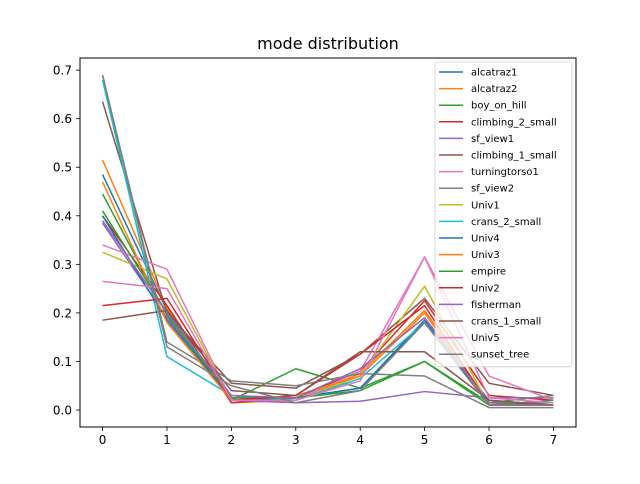 The width and height of the screenshot is (640, 484). I want to click on y-tick-label: 0.6, so click(62, 119).